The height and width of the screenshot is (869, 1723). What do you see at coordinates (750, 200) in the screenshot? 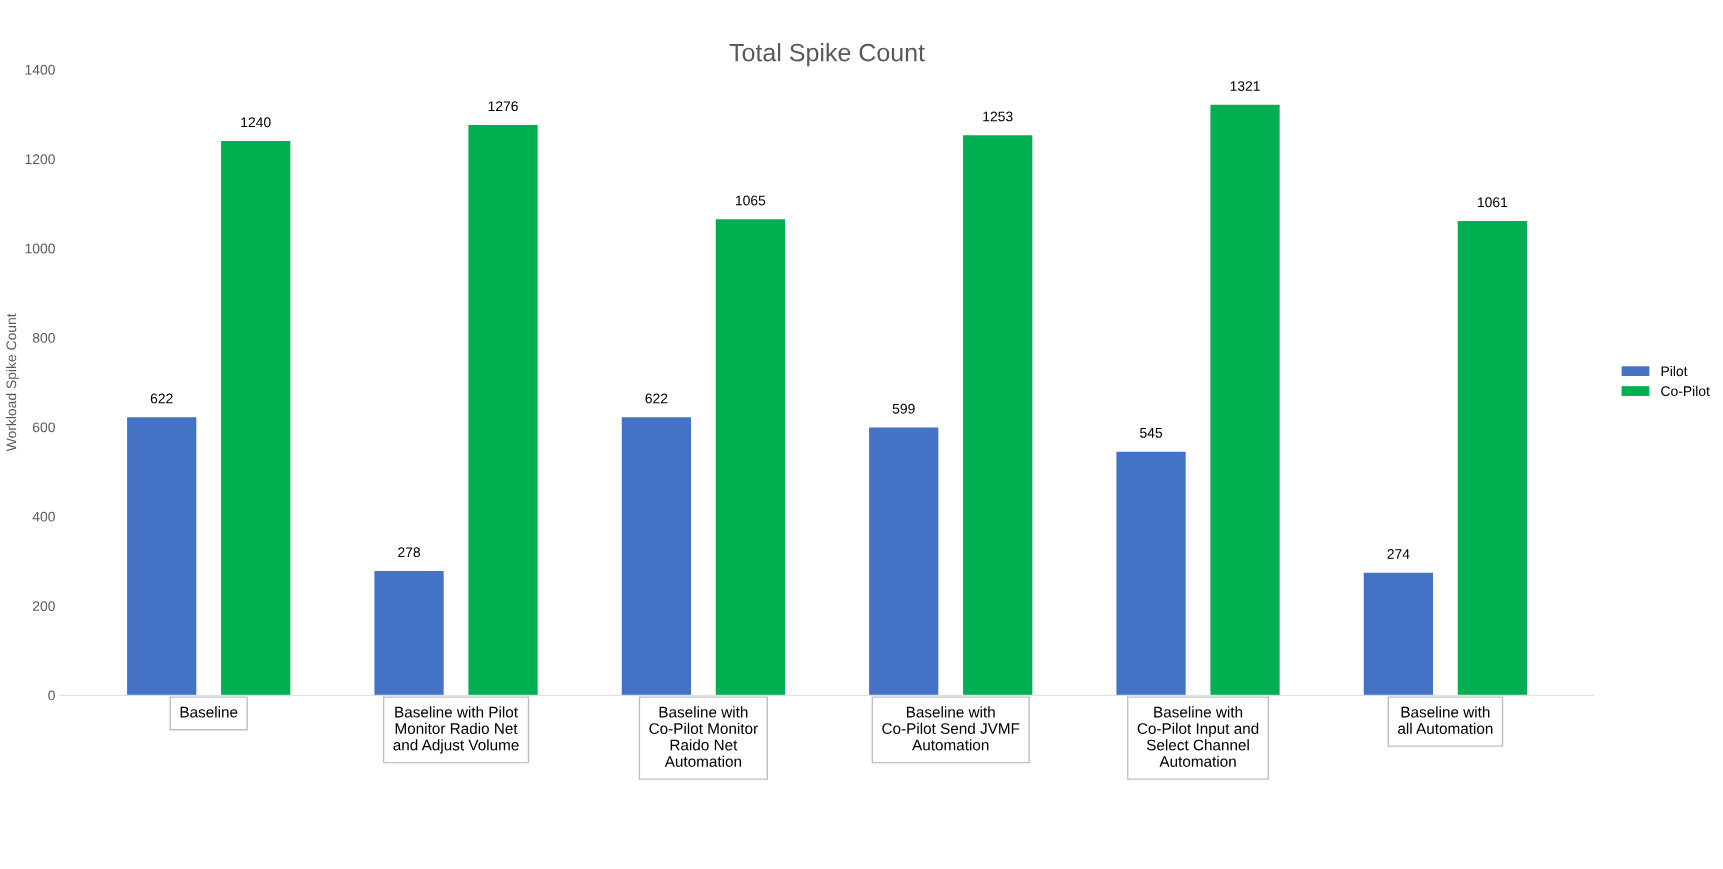
I see `data-label: 1065` at bounding box center [750, 200].